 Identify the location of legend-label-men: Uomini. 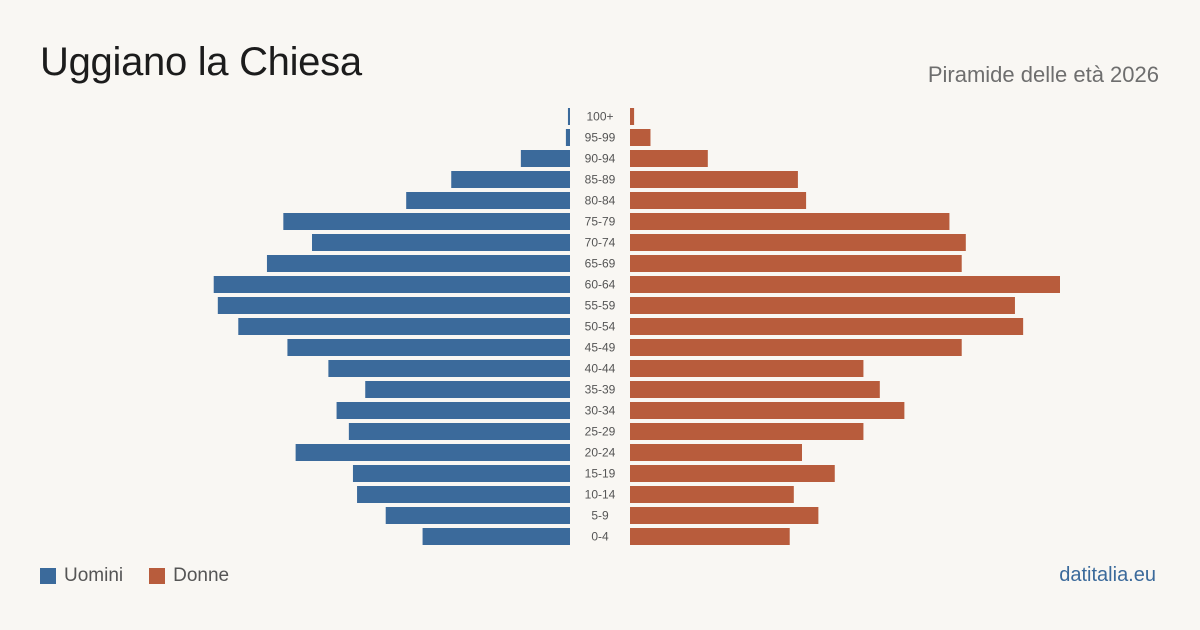
(94, 575).